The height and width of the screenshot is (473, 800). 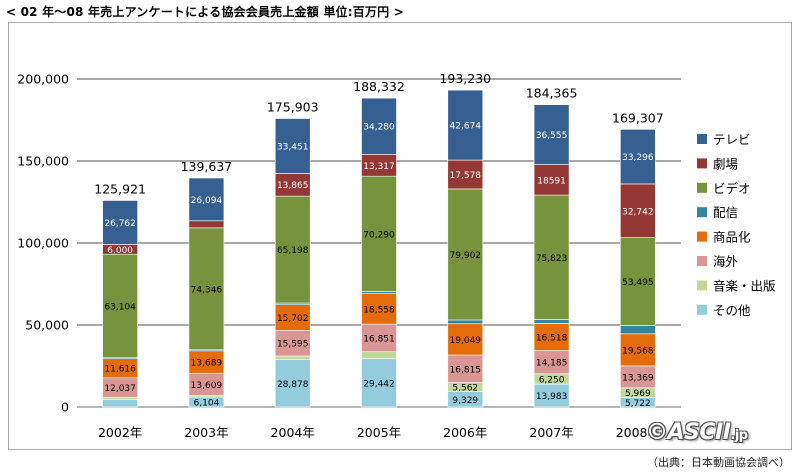 What do you see at coordinates (552, 380) in the screenshot?
I see `bar-data-label: 6,250` at bounding box center [552, 380].